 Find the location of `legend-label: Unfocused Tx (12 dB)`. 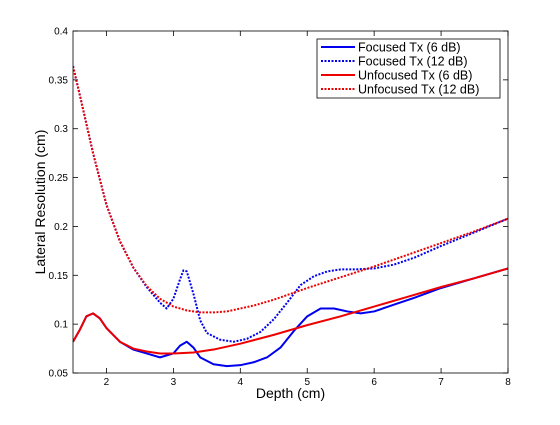

legend-label: Unfocused Tx (12 dB) is located at coordinates (418, 90).